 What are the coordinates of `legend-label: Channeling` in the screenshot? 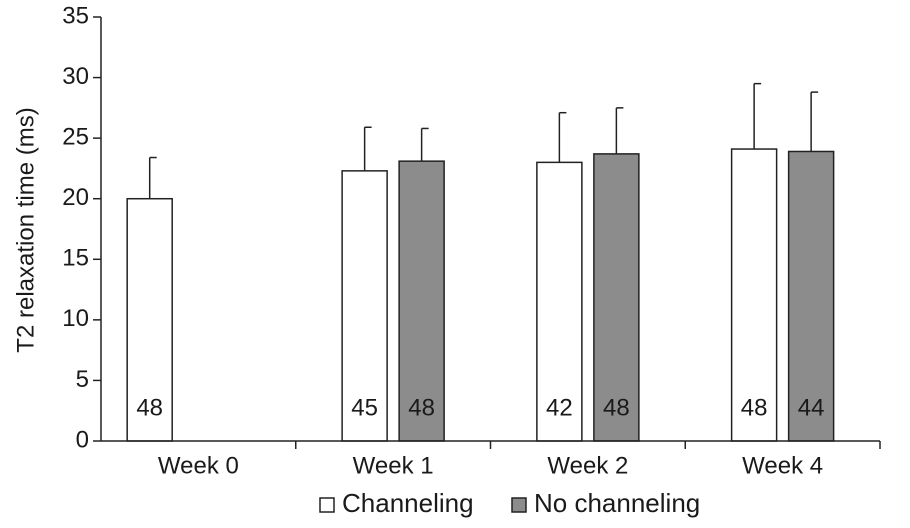 It's located at (408, 503).